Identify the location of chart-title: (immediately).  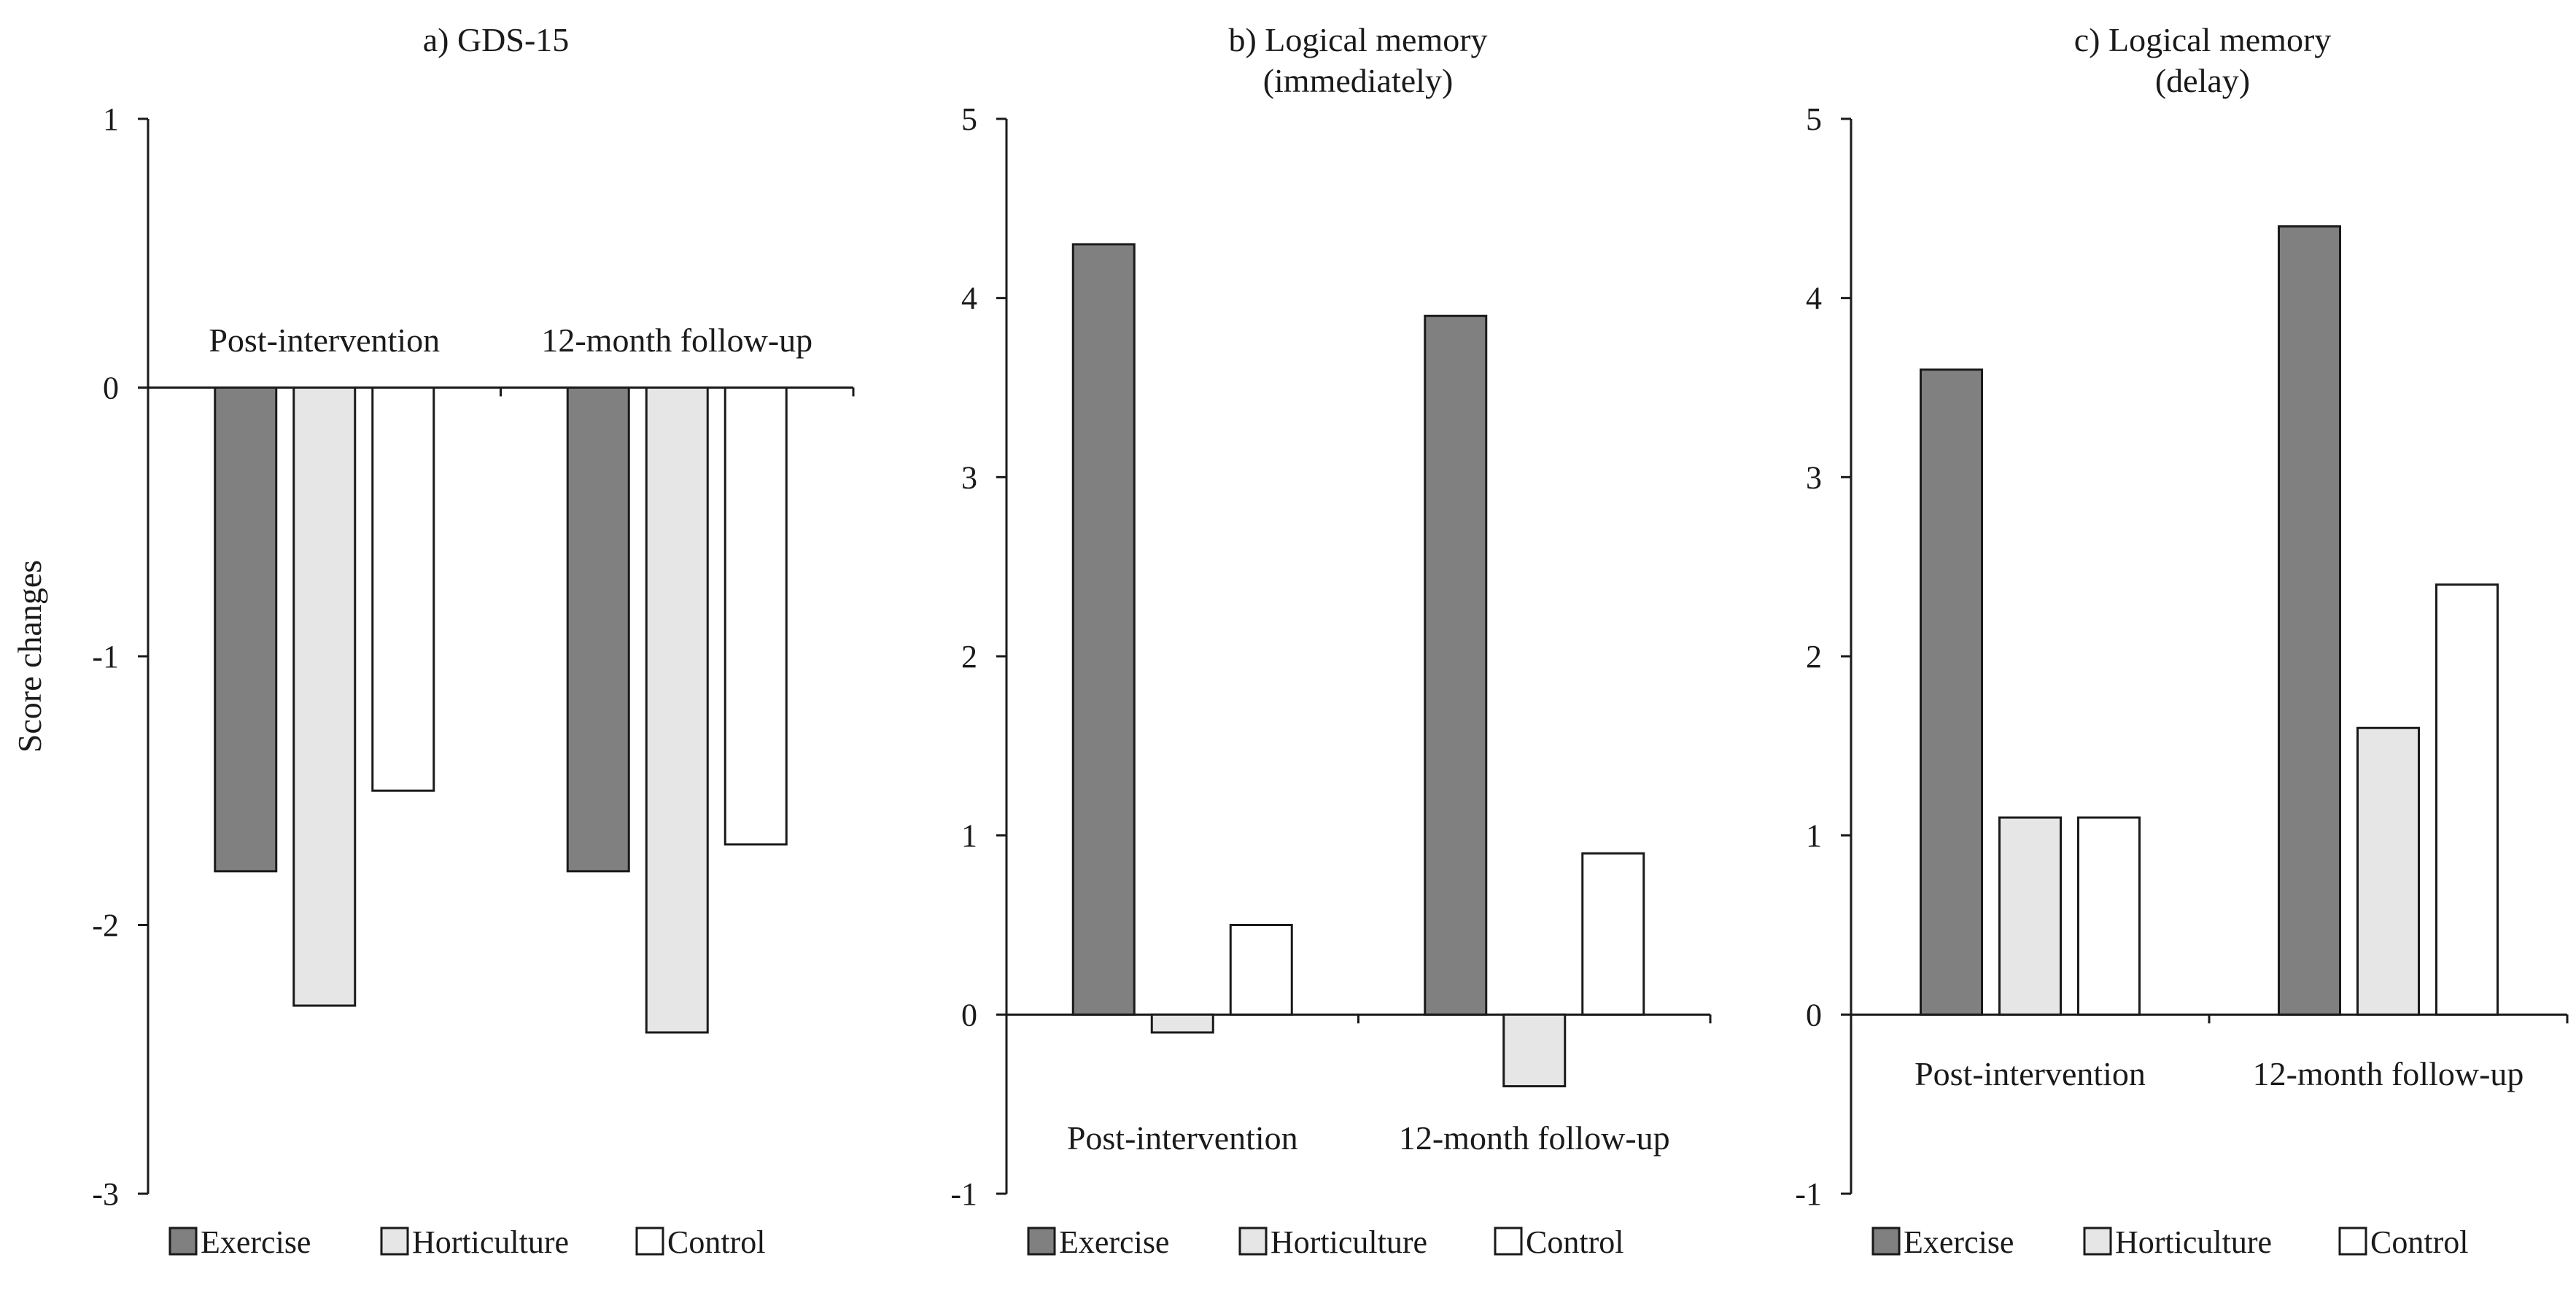
(1358, 80).